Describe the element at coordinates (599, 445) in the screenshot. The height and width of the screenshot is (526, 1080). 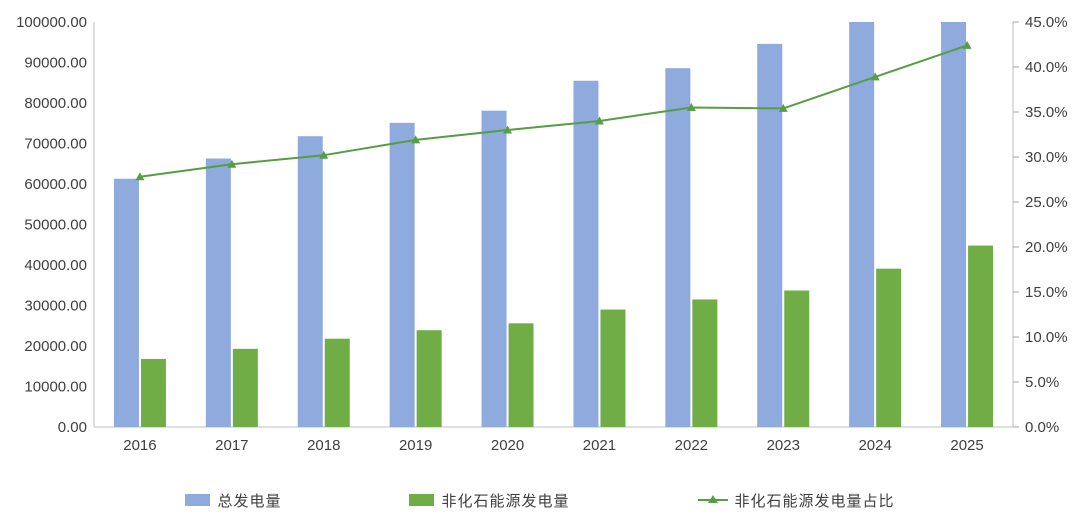
I see `x-axis-category-label: 2021` at that location.